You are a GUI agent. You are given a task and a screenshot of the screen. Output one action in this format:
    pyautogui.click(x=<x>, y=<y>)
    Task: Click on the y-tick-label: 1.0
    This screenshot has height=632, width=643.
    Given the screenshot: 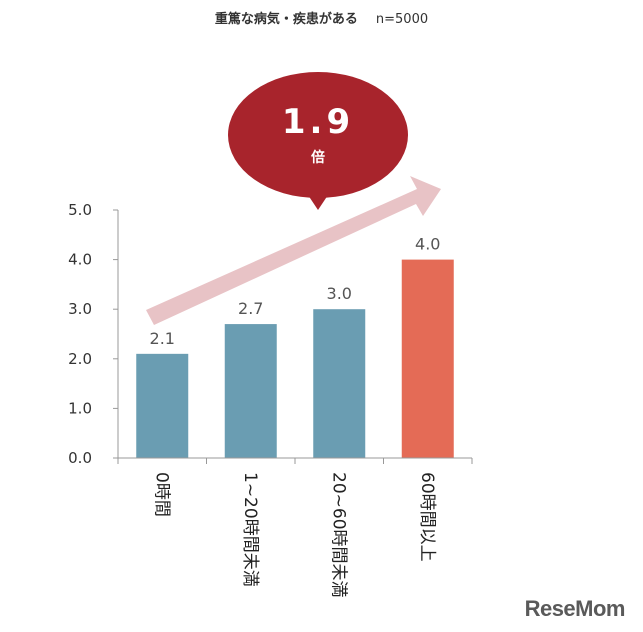 What is the action you would take?
    pyautogui.click(x=80, y=408)
    